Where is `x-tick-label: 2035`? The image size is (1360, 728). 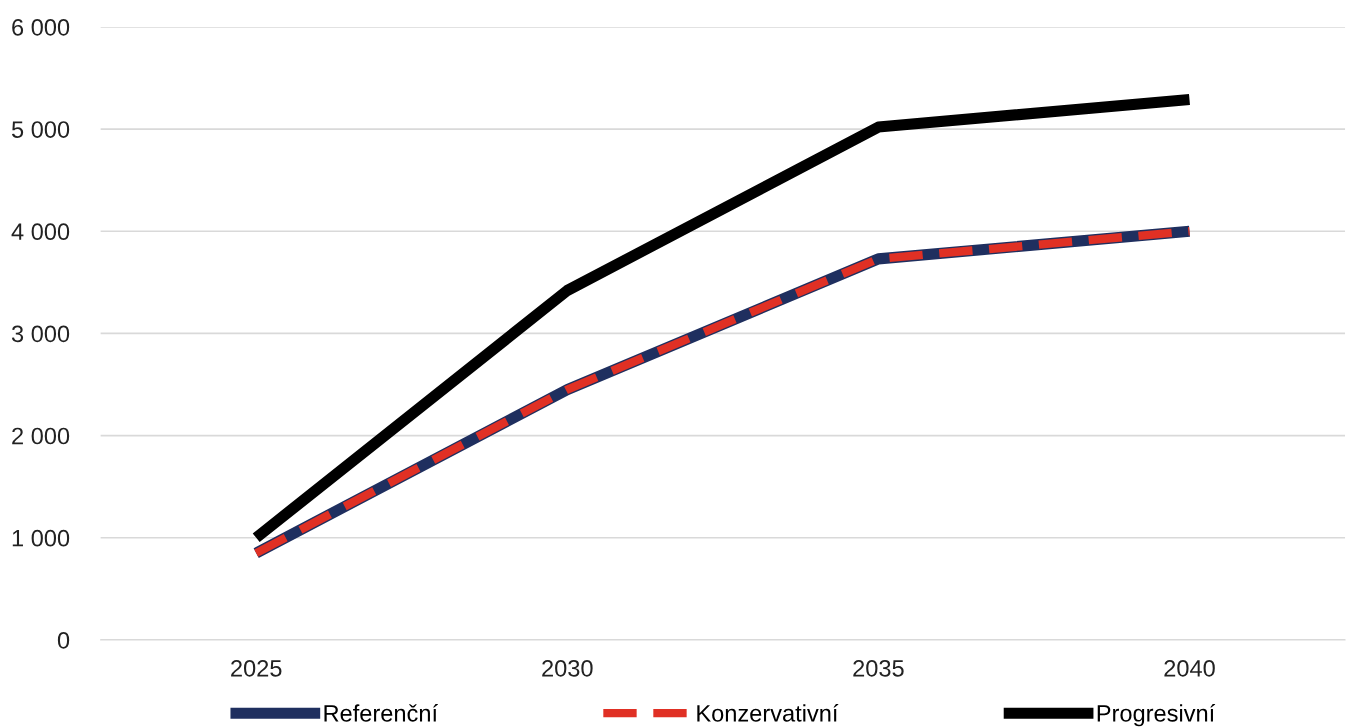
x-tick-label: 2035 is located at coordinates (878, 668).